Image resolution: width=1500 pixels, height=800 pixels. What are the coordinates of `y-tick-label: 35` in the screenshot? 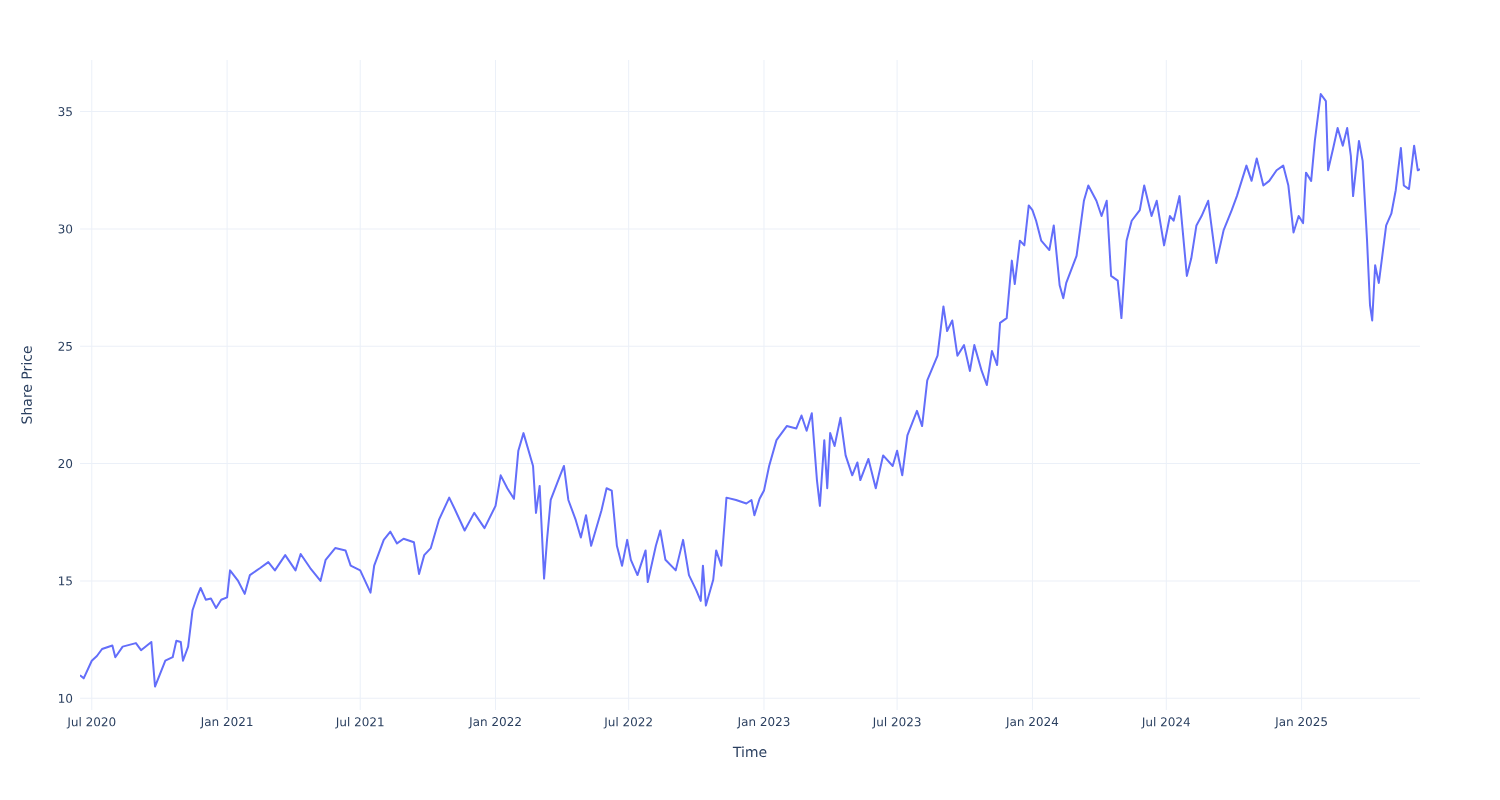 It's located at (65, 112).